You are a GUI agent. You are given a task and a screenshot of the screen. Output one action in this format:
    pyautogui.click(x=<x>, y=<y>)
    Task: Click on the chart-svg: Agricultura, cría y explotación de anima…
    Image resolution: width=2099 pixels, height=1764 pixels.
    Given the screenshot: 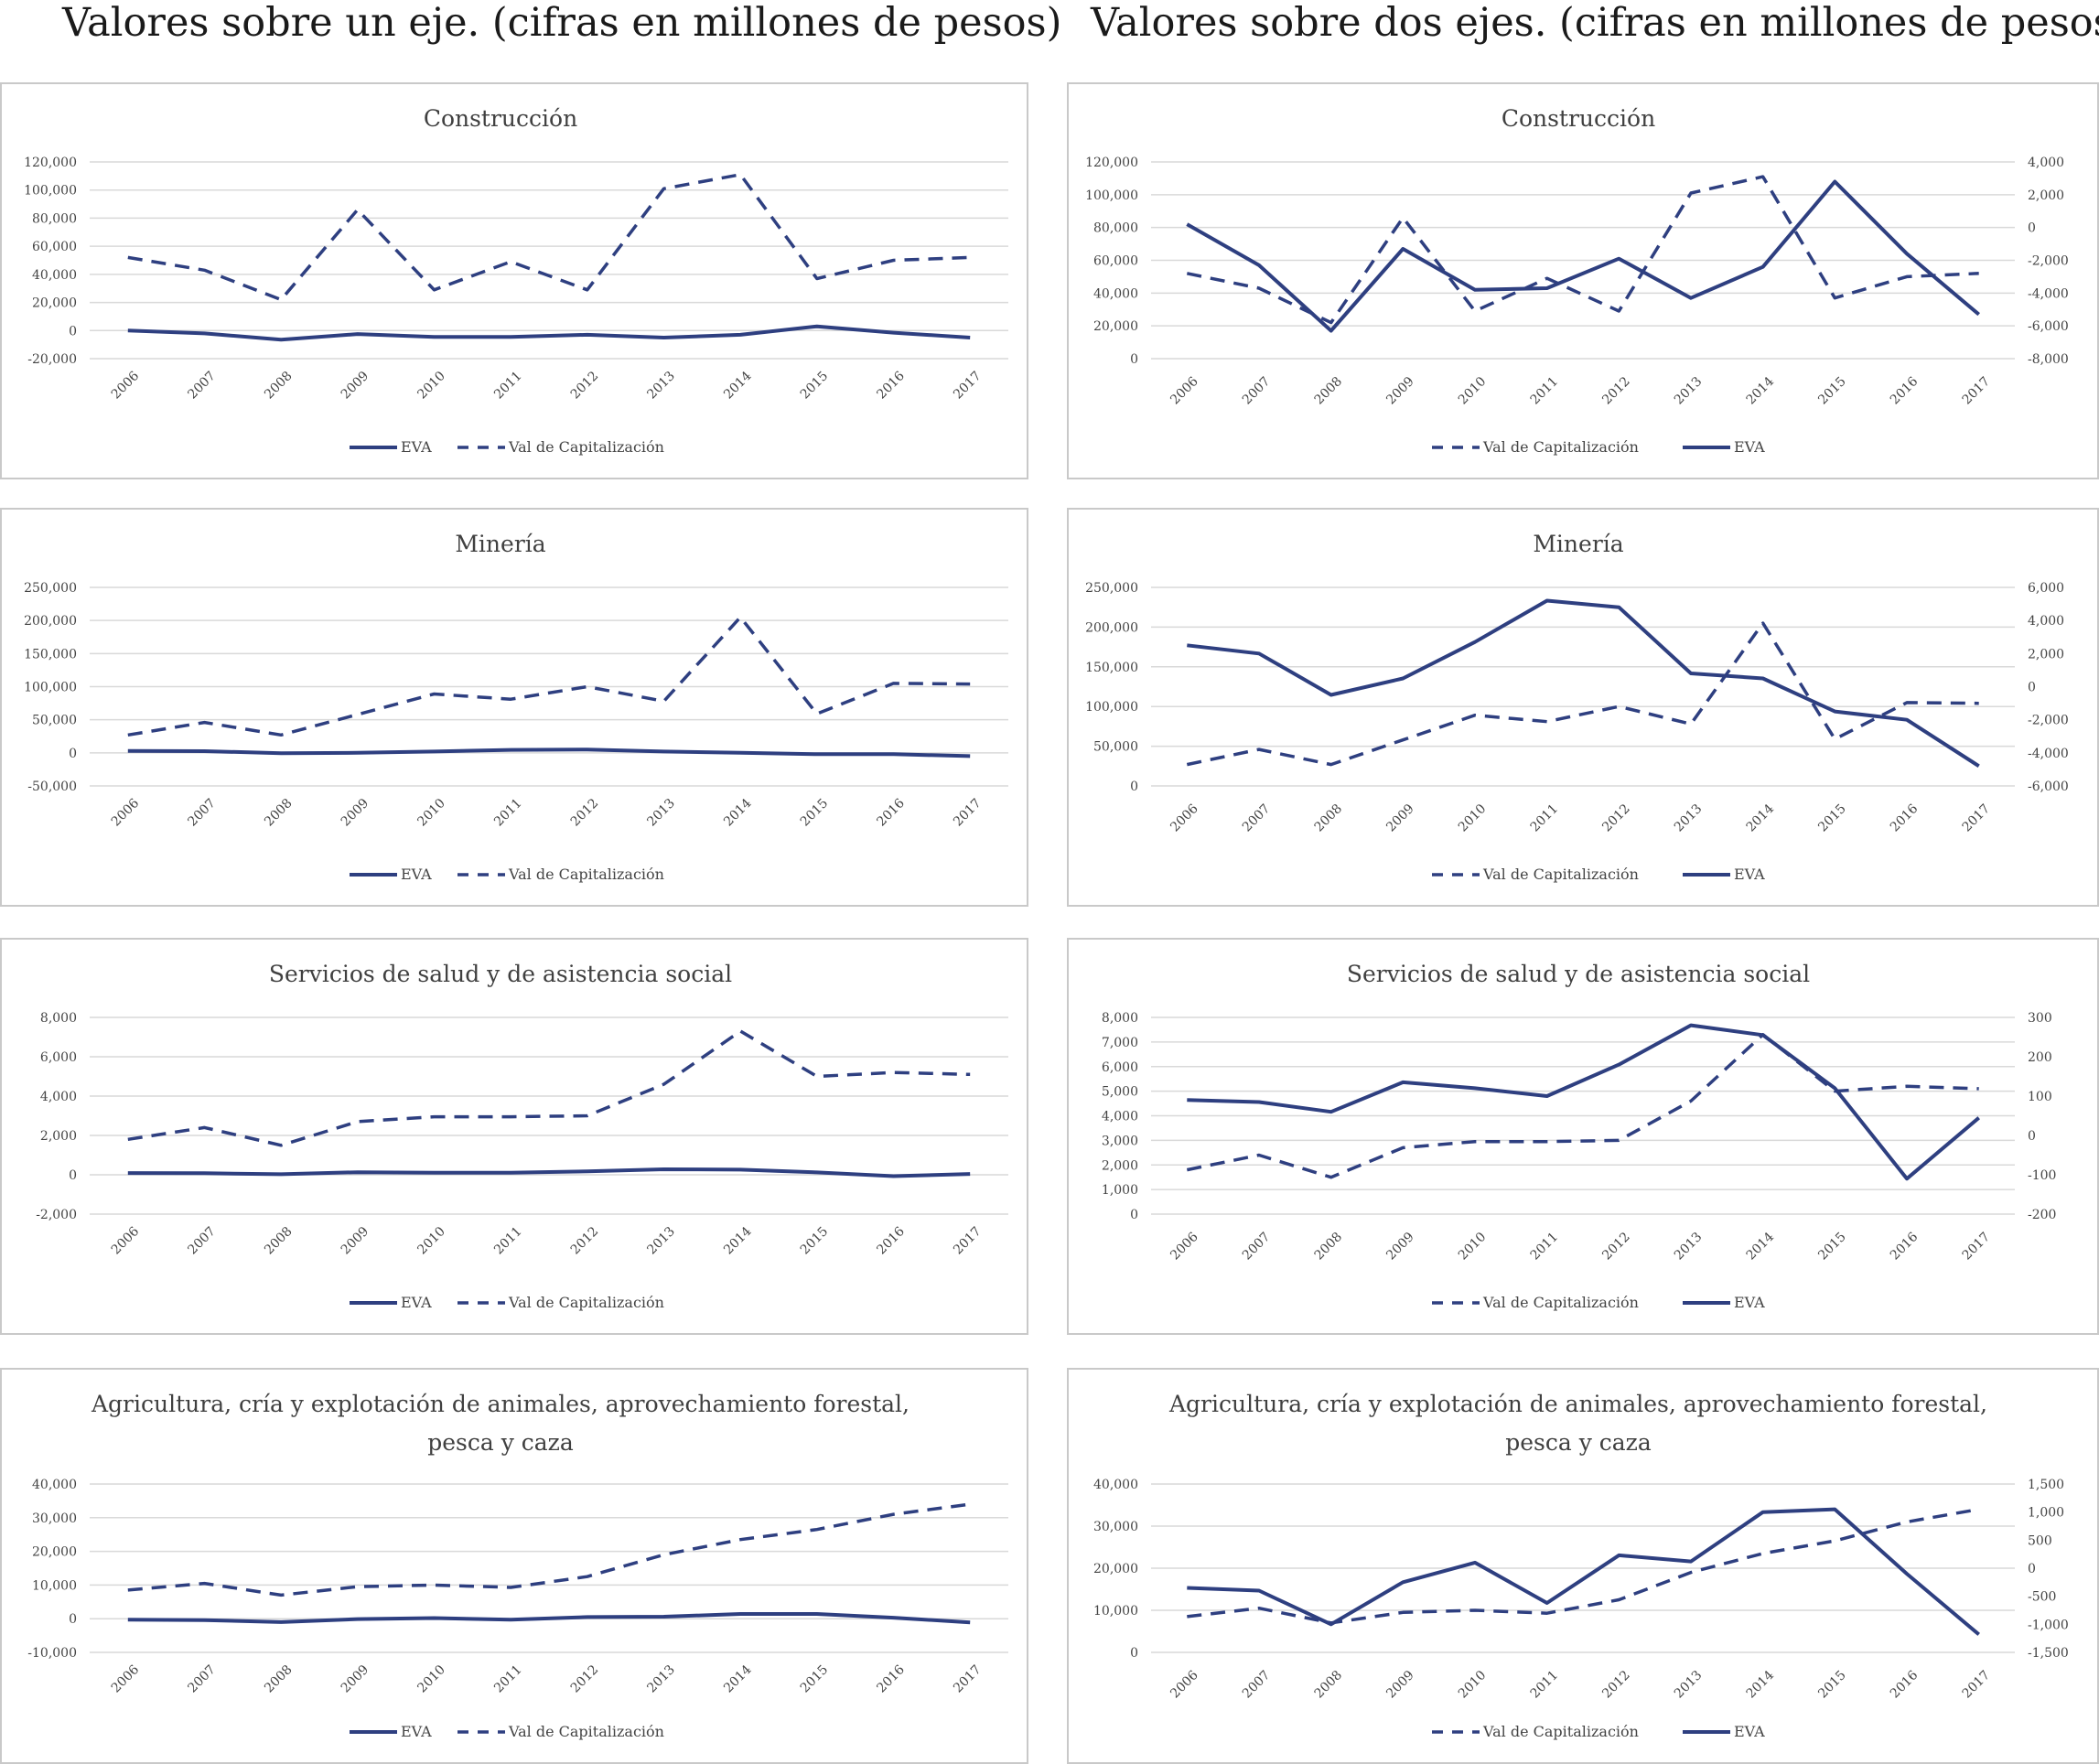 What is the action you would take?
    pyautogui.click(x=517, y=1565)
    